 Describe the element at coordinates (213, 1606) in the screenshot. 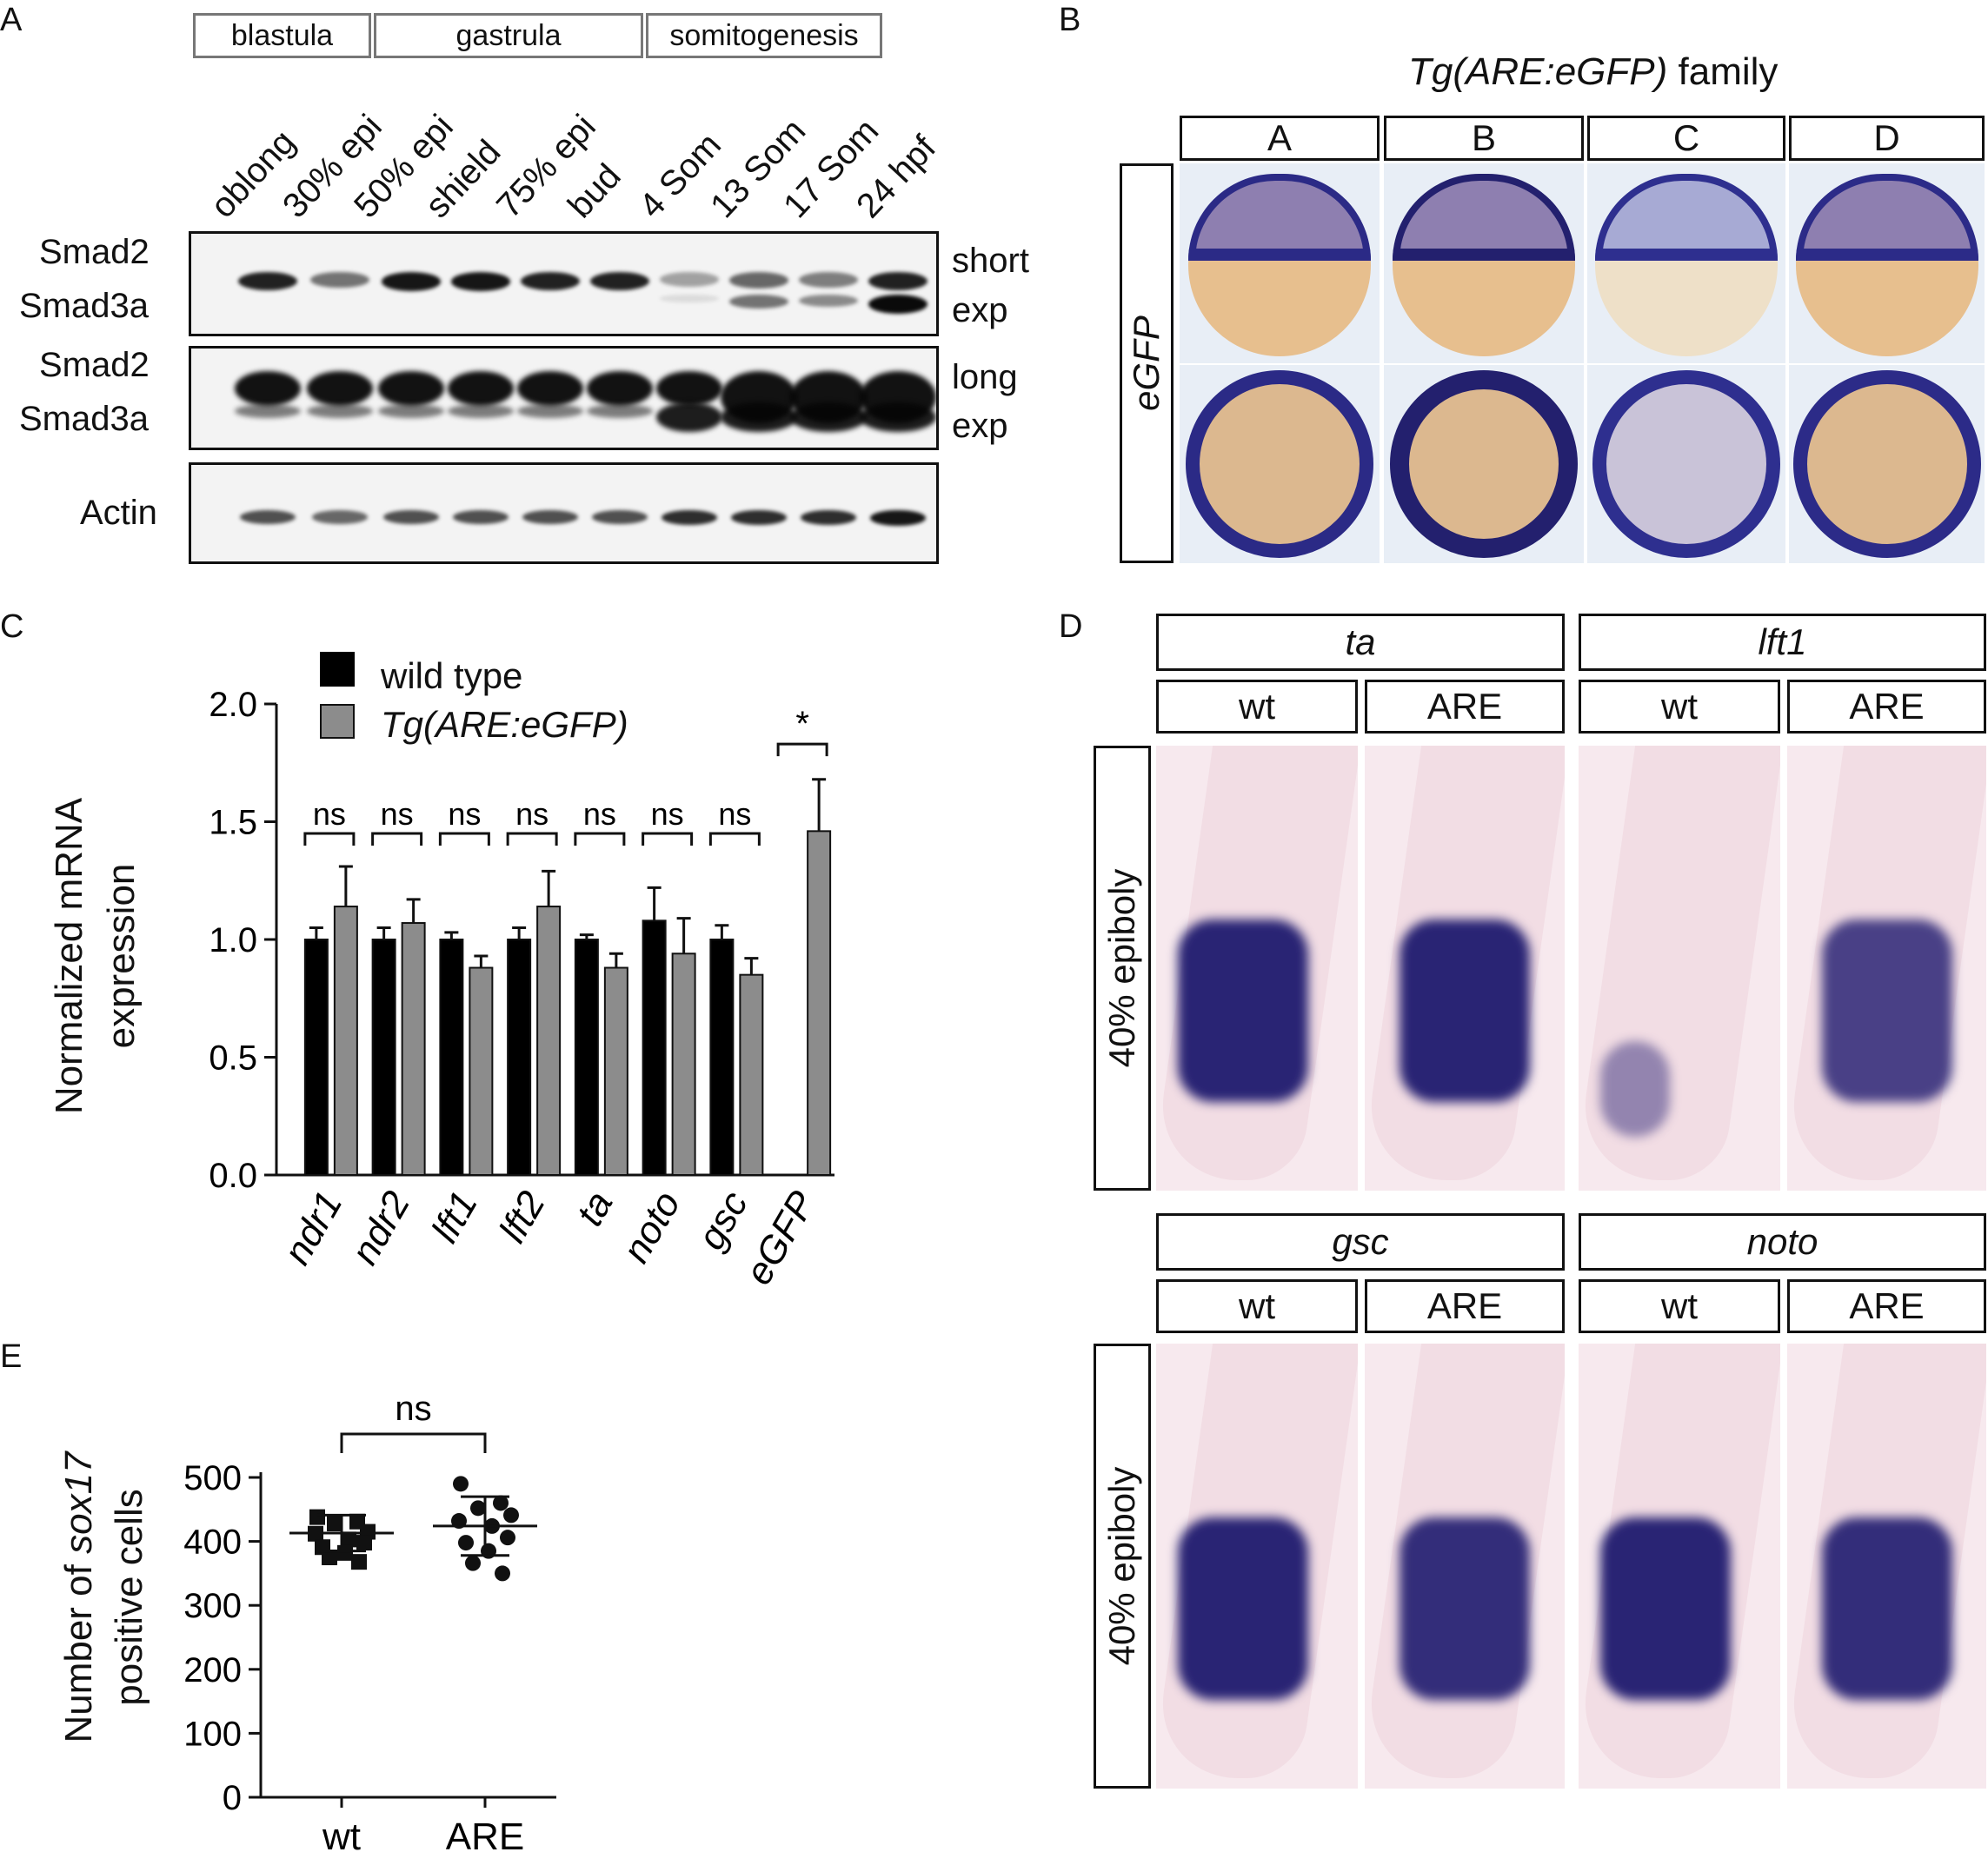

I see `y-tick-label: 300` at that location.